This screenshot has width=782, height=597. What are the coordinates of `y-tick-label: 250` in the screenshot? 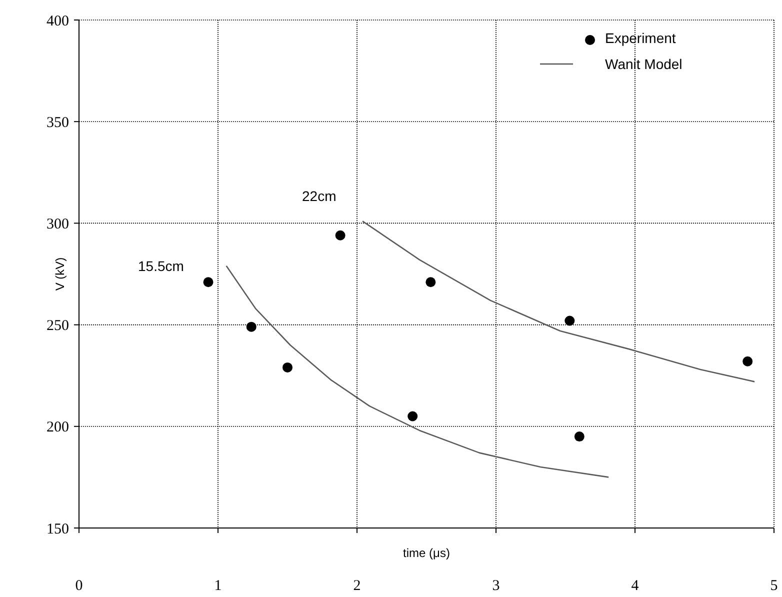 It's located at (57, 326).